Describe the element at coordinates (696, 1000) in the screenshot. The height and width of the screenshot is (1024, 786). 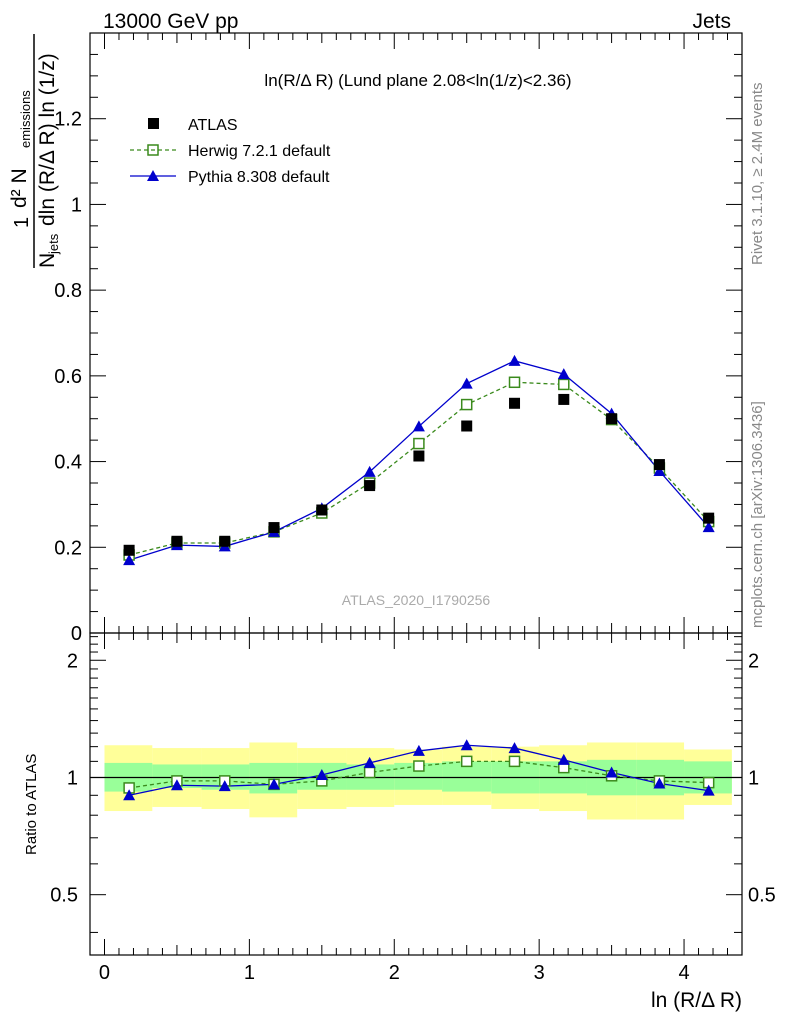
I see `x-axis-label: ln (R/Δ R)` at that location.